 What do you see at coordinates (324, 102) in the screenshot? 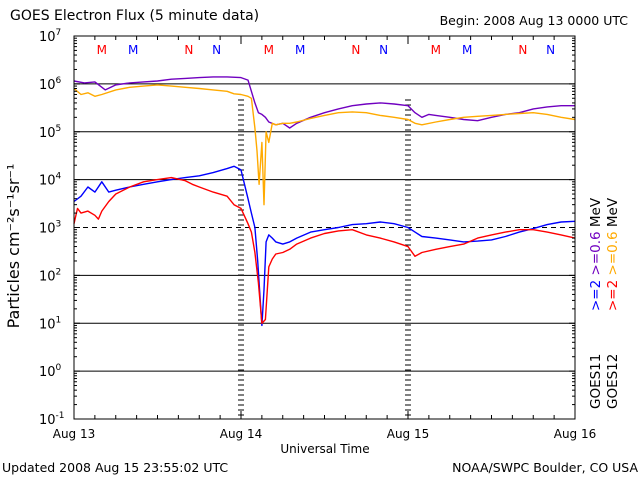
I see `series-line-goes11_ge06` at bounding box center [324, 102].